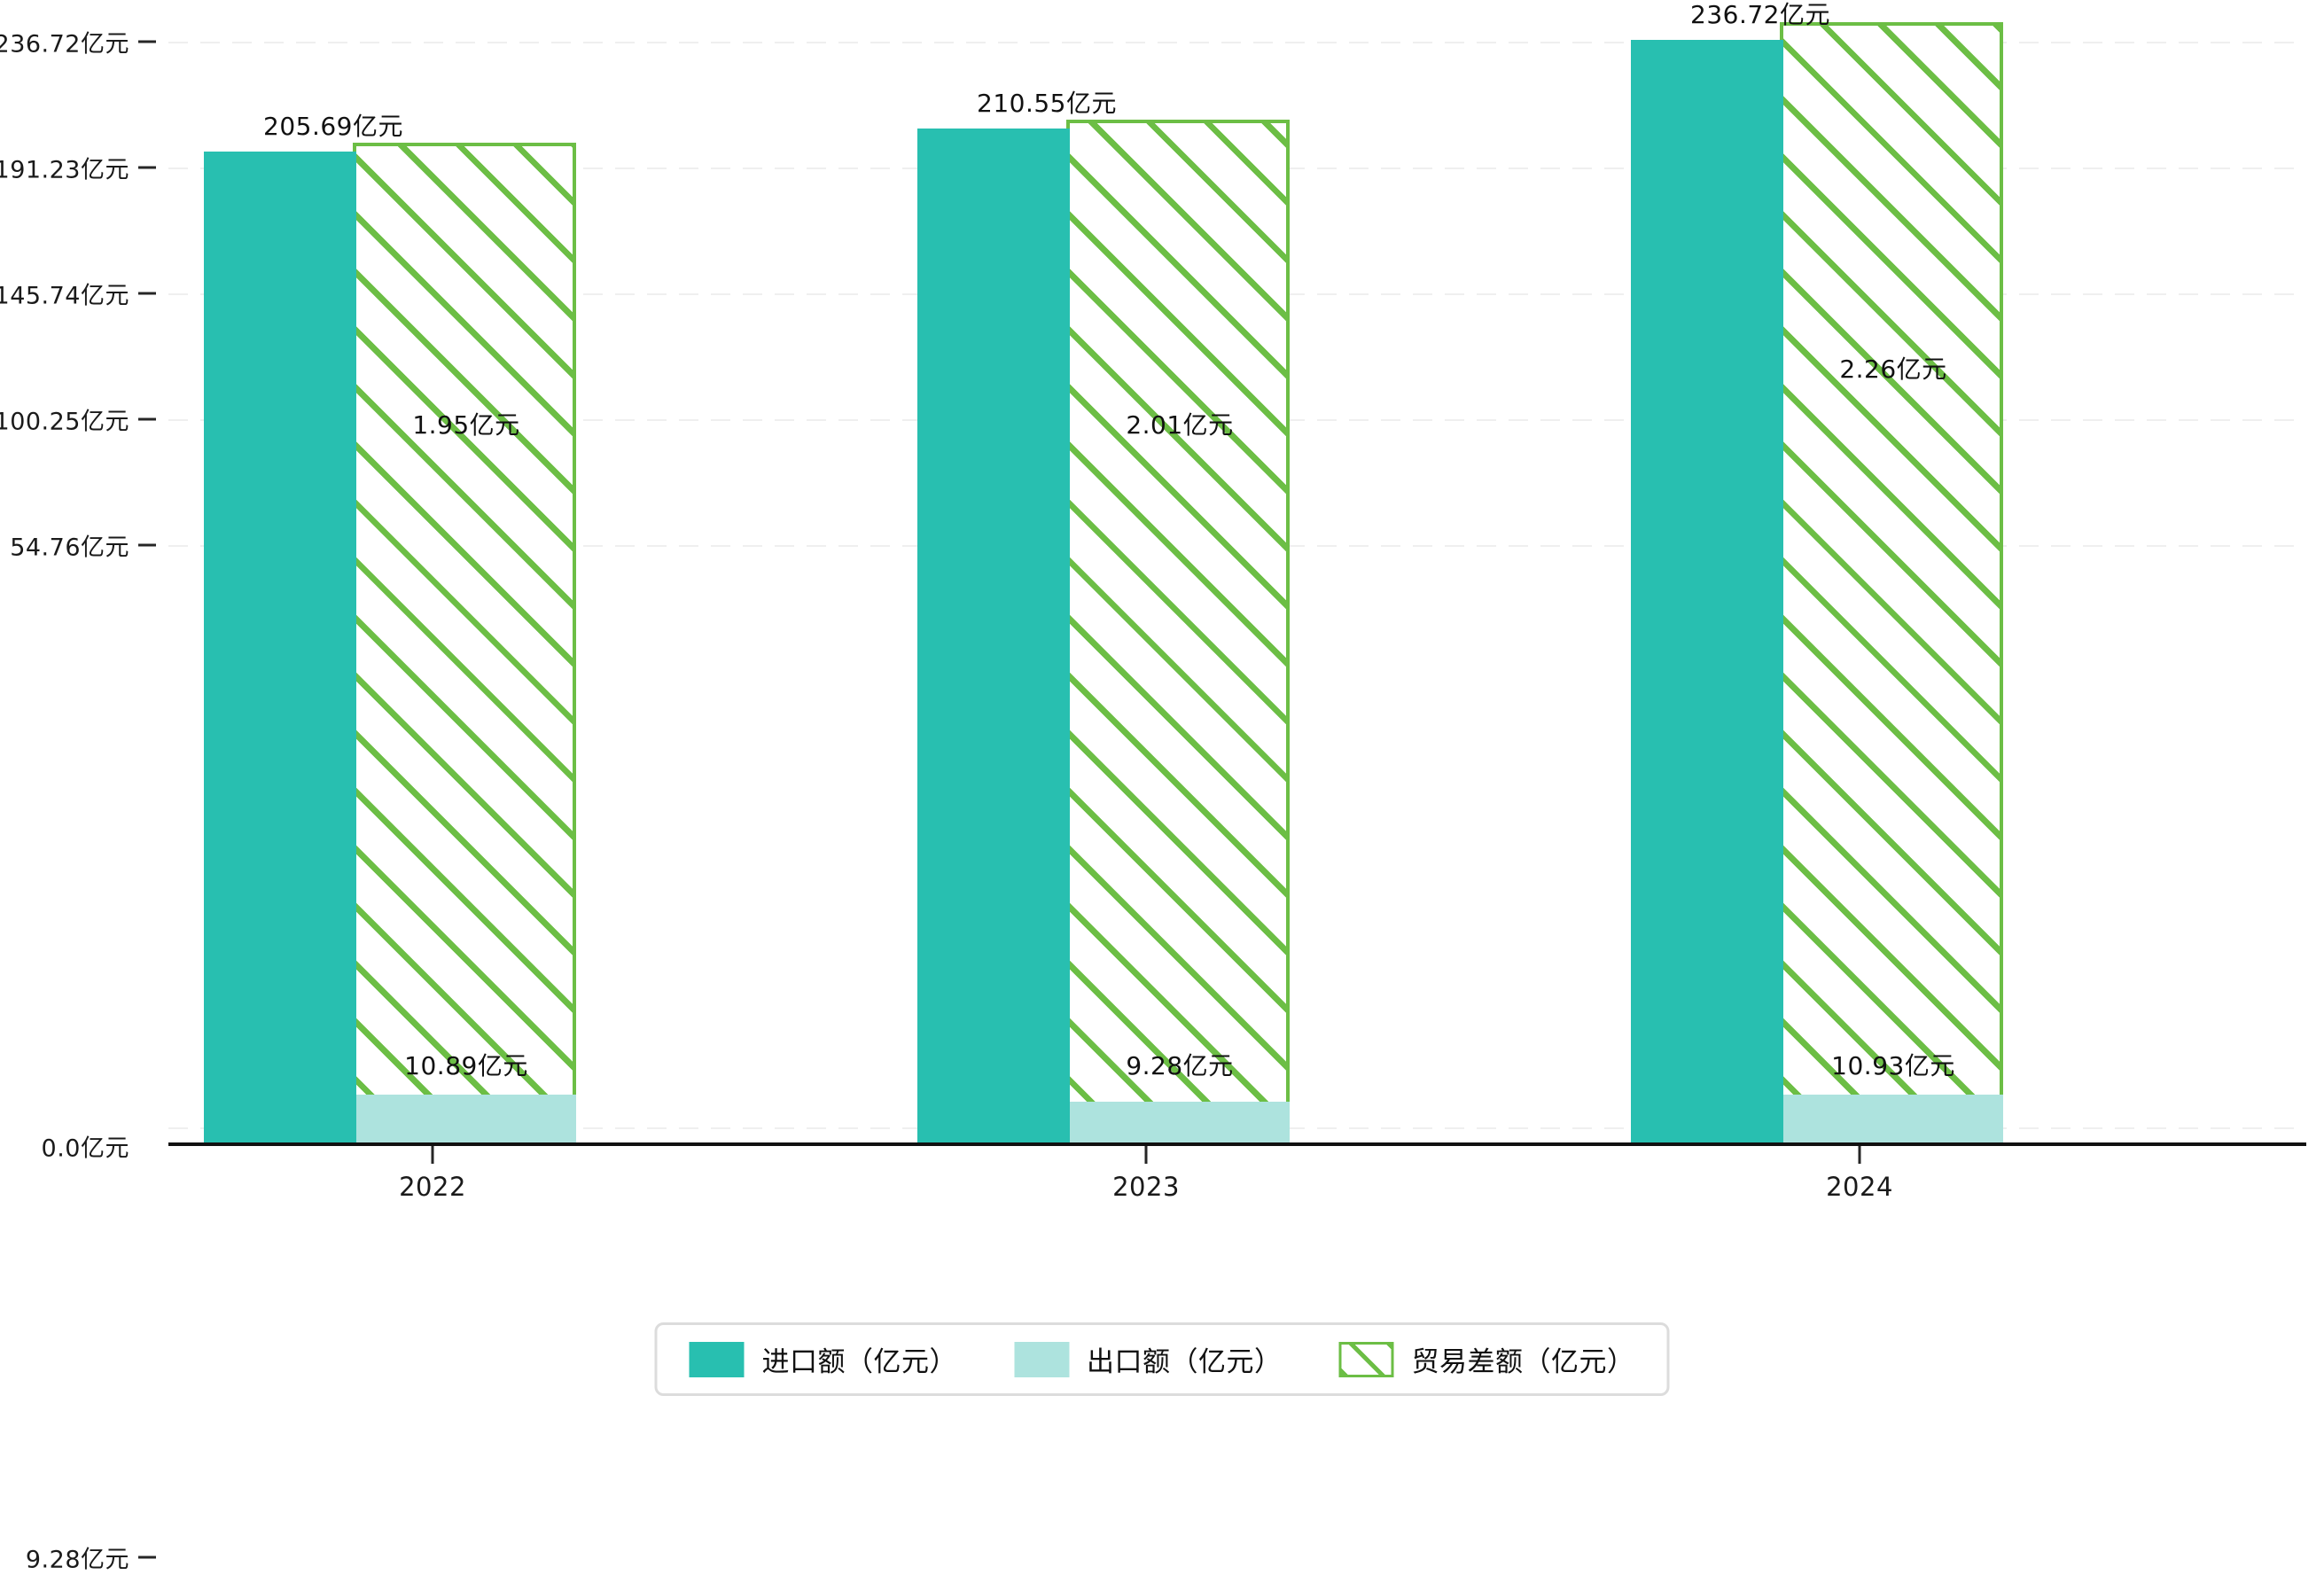 The height and width of the screenshot is (1575, 2324). What do you see at coordinates (994, 638) in the screenshot?
I see `bar-import-2023` at bounding box center [994, 638].